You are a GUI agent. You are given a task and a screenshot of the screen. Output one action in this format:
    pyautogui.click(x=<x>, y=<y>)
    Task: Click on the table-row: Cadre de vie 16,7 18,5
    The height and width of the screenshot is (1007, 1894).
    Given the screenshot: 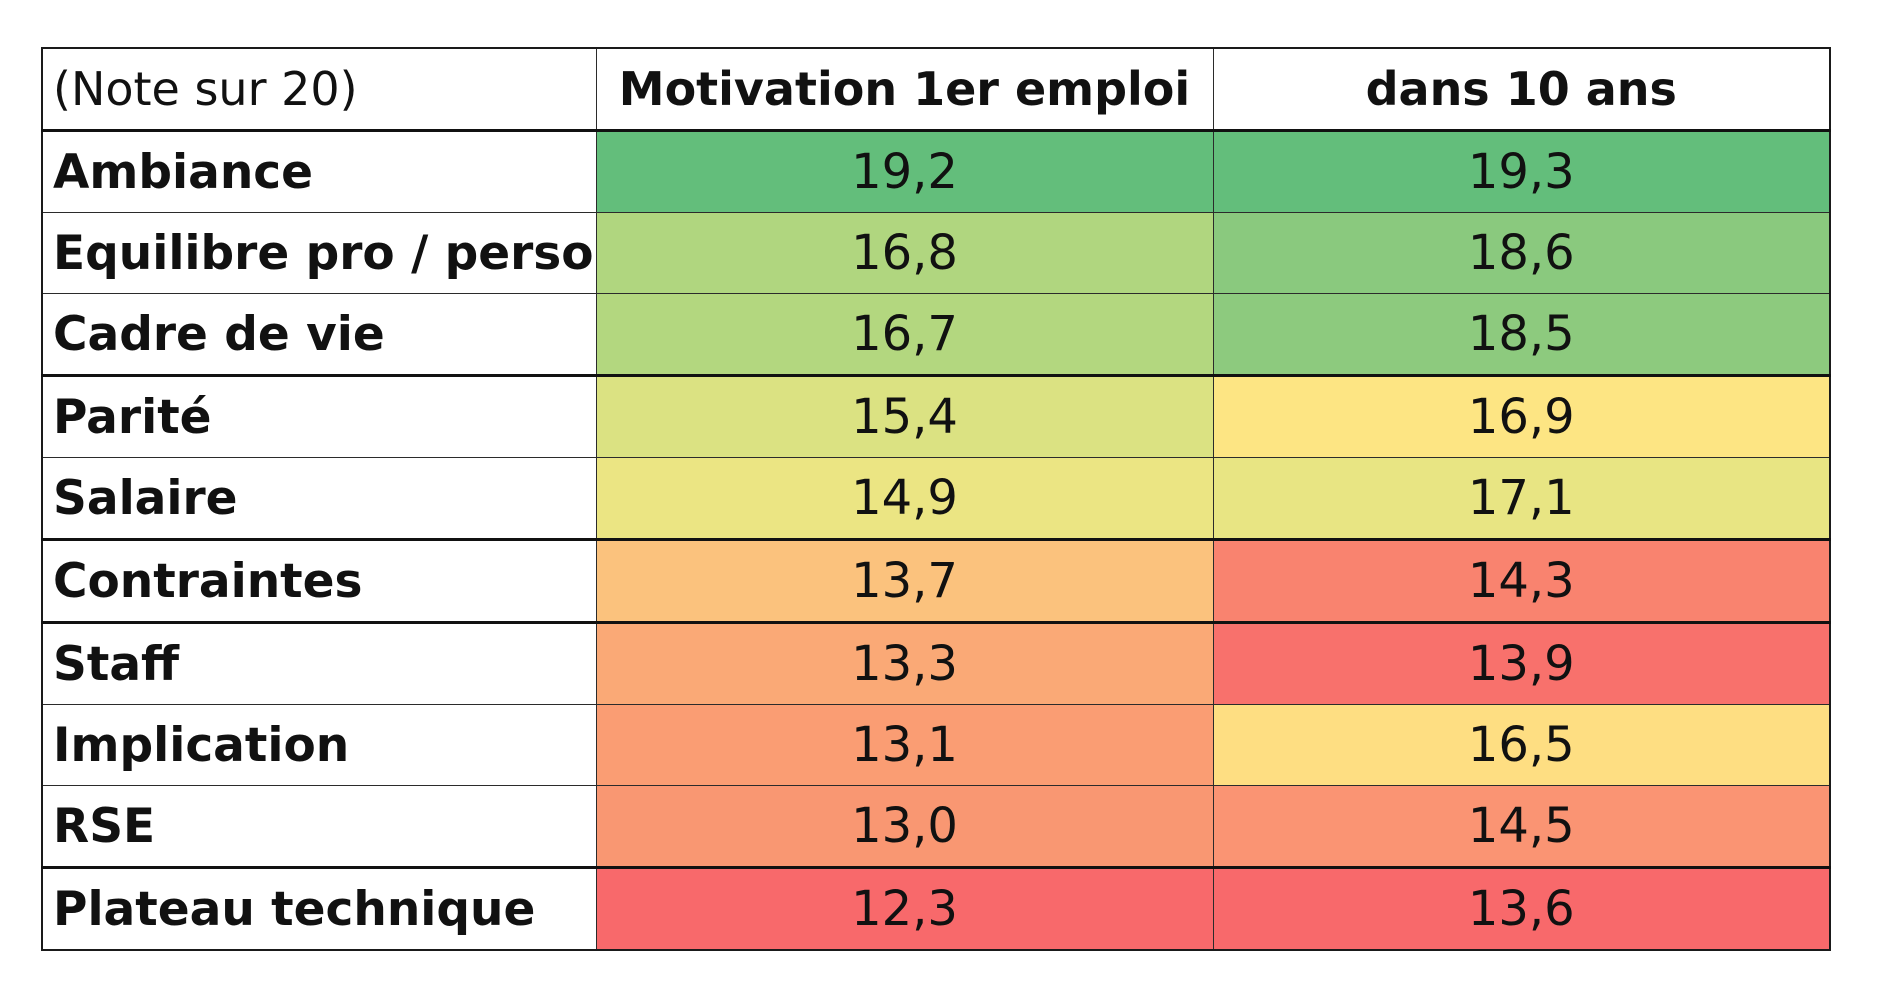 What is the action you would take?
    pyautogui.click(x=936, y=335)
    